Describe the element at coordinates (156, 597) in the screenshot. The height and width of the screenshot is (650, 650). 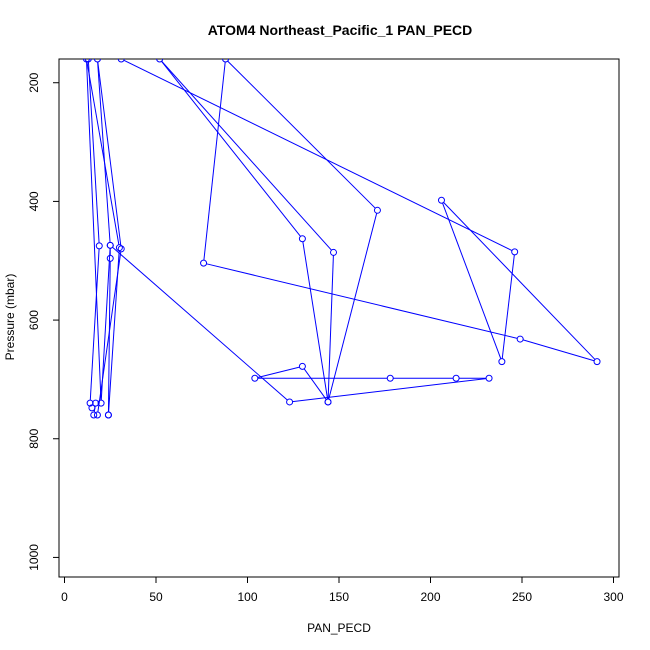
I see `x-tick-label: 50` at that location.